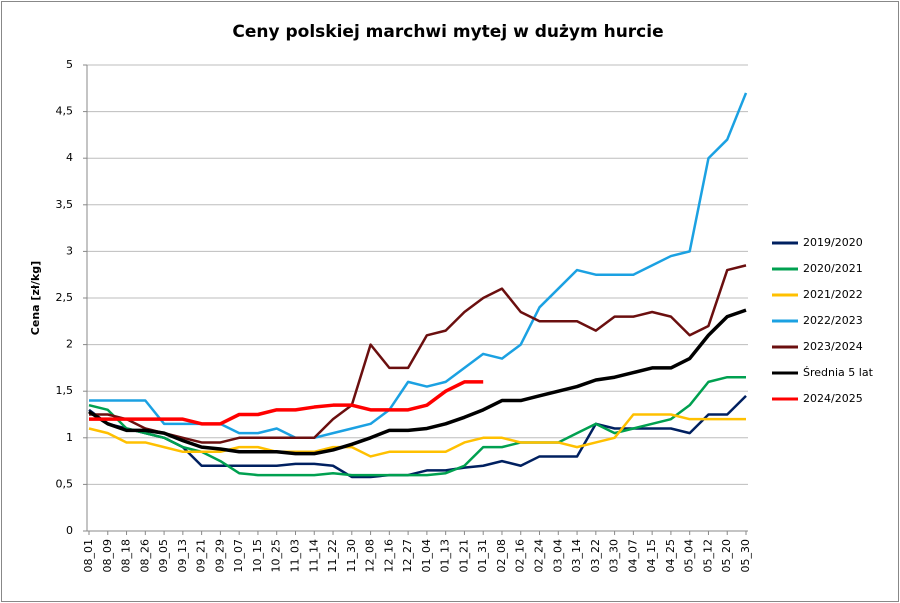 This screenshot has width=900, height=603. Describe the element at coordinates (65, 390) in the screenshot. I see `y-tick-label: 1,5` at that location.